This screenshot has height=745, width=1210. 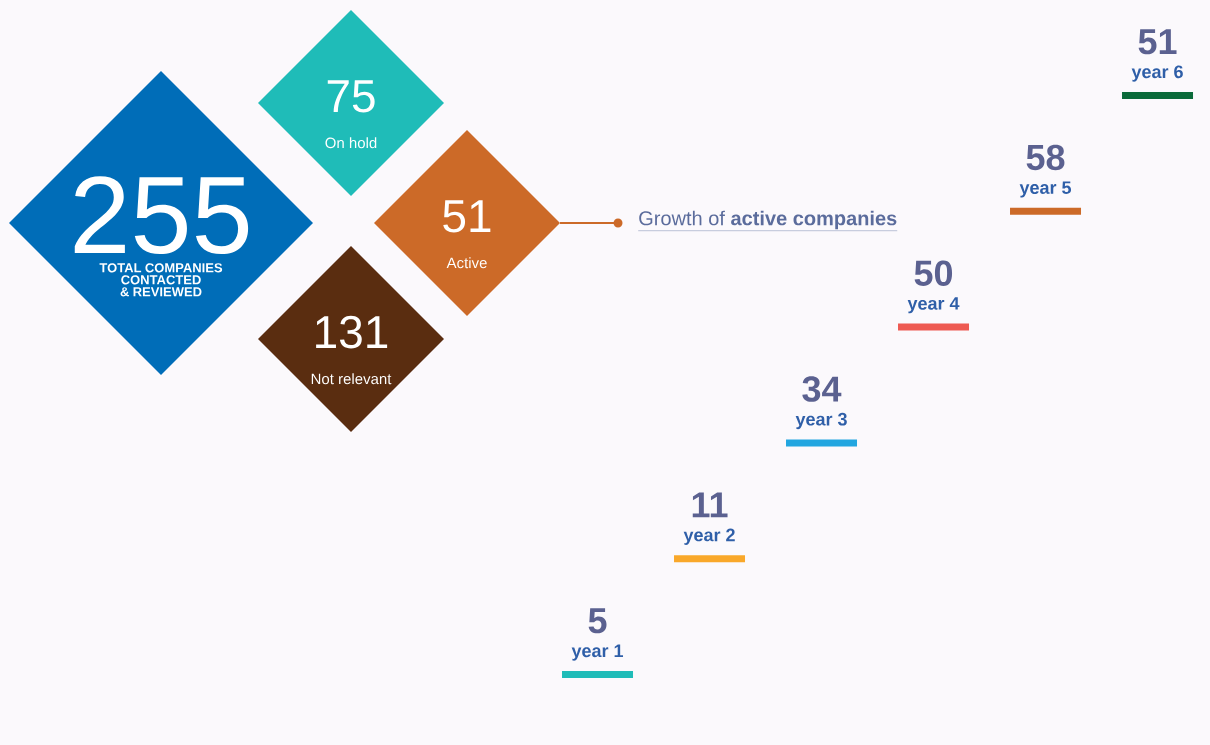 I want to click on data-label: 5, so click(x=597, y=621).